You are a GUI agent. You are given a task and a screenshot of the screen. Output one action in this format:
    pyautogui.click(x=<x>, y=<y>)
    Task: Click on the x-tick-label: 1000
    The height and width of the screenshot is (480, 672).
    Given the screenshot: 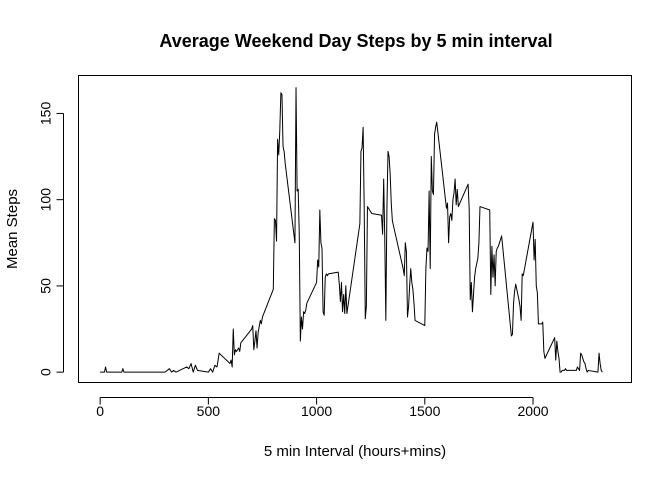 What is the action you would take?
    pyautogui.click(x=316, y=411)
    